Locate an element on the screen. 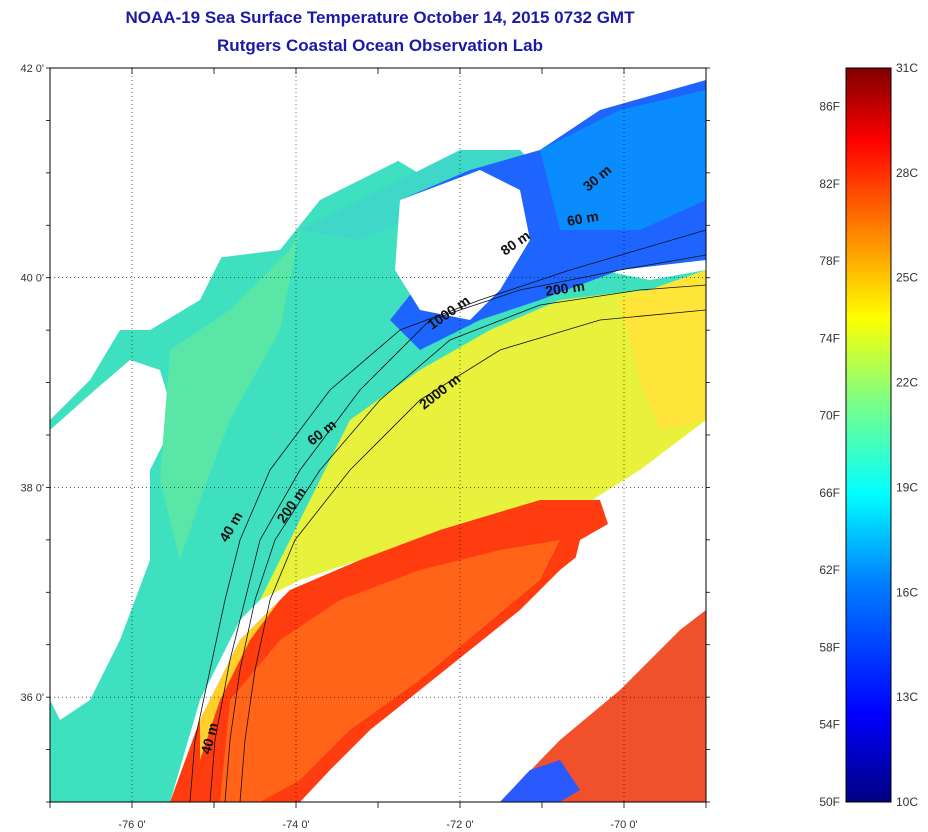 The image size is (928, 832). lon-tick-label: -76 0' is located at coordinates (131, 825).